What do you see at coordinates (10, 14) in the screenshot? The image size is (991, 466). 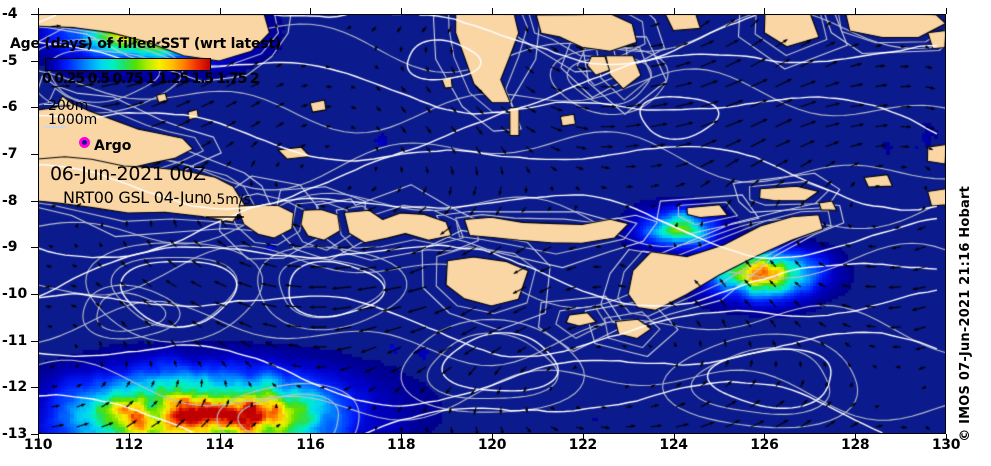 I see `y-axis-label: -4` at bounding box center [10, 14].